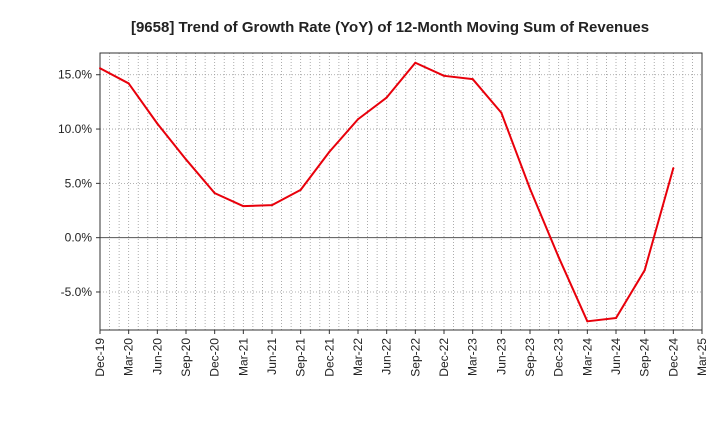 This screenshot has width=720, height=445. Describe the element at coordinates (329, 357) in the screenshot. I see `x-tick-label: Dec-21` at that location.